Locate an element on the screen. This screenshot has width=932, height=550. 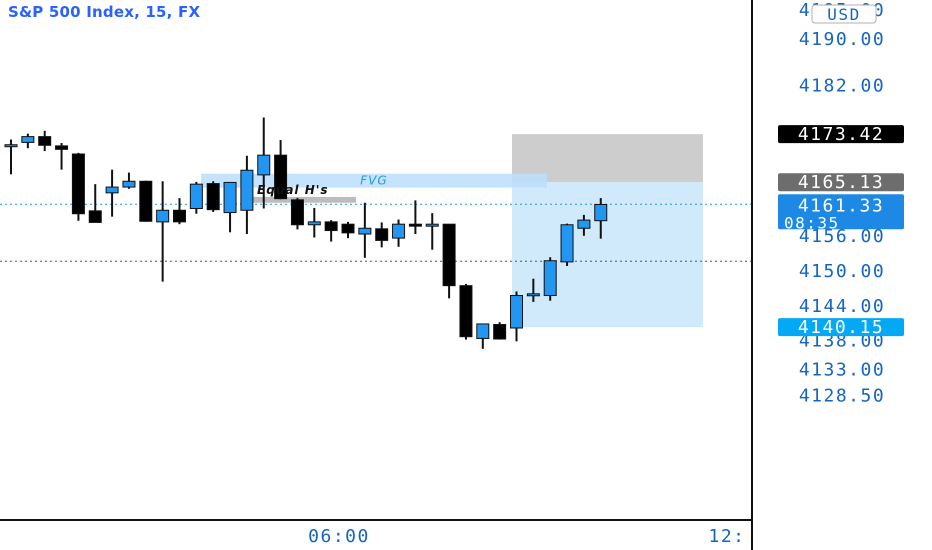
equal-highs-label: Equal H's is located at coordinates (293, 190).